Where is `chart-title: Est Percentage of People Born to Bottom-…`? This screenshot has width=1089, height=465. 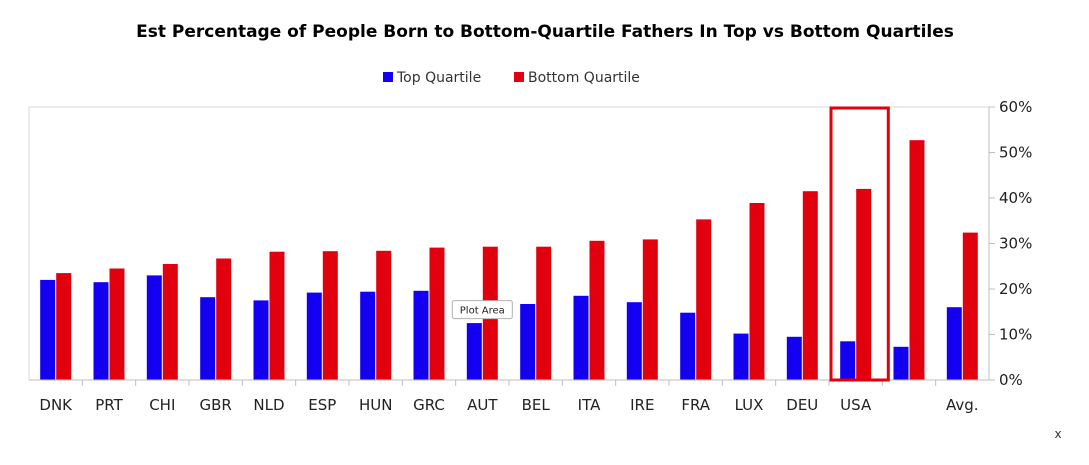 chart-title: Est Percentage of People Born to Bottom-… is located at coordinates (545, 32).